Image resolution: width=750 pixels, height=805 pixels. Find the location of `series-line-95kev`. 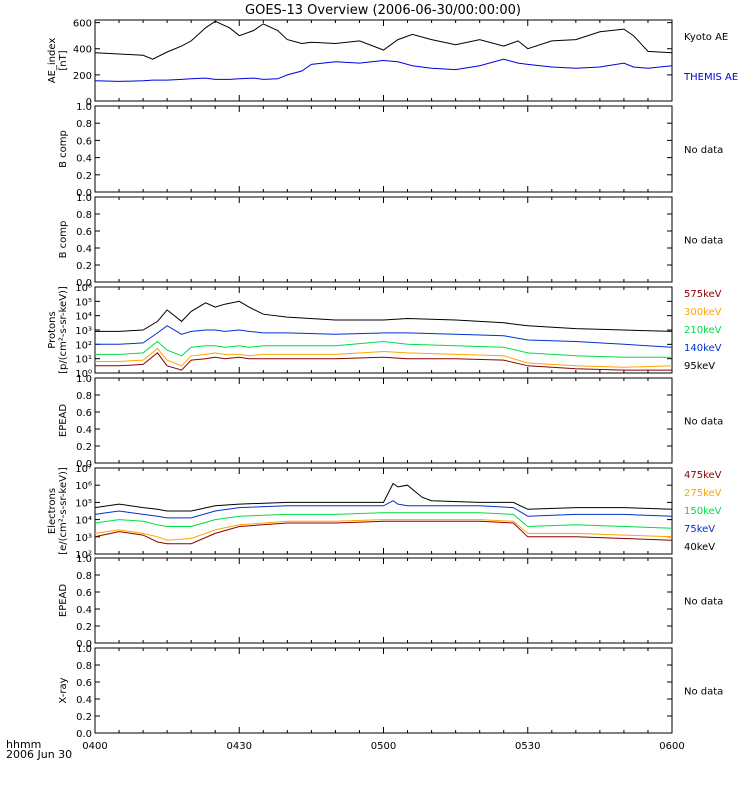

series-line-95kev is located at coordinates (384, 316).